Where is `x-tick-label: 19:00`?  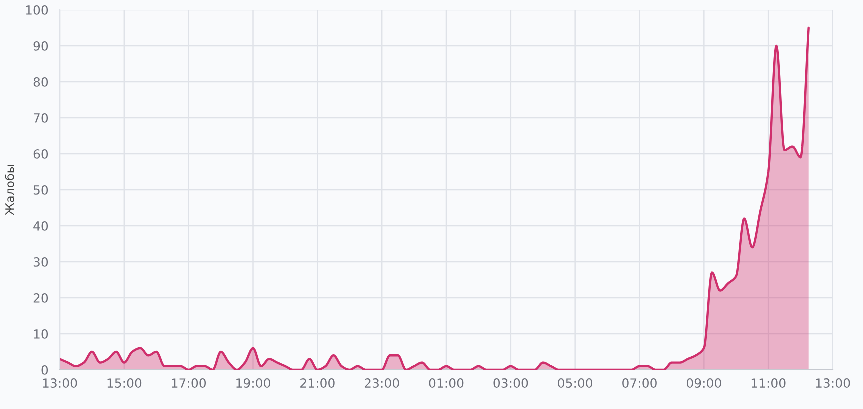 x-tick-label: 19:00 is located at coordinates (253, 383).